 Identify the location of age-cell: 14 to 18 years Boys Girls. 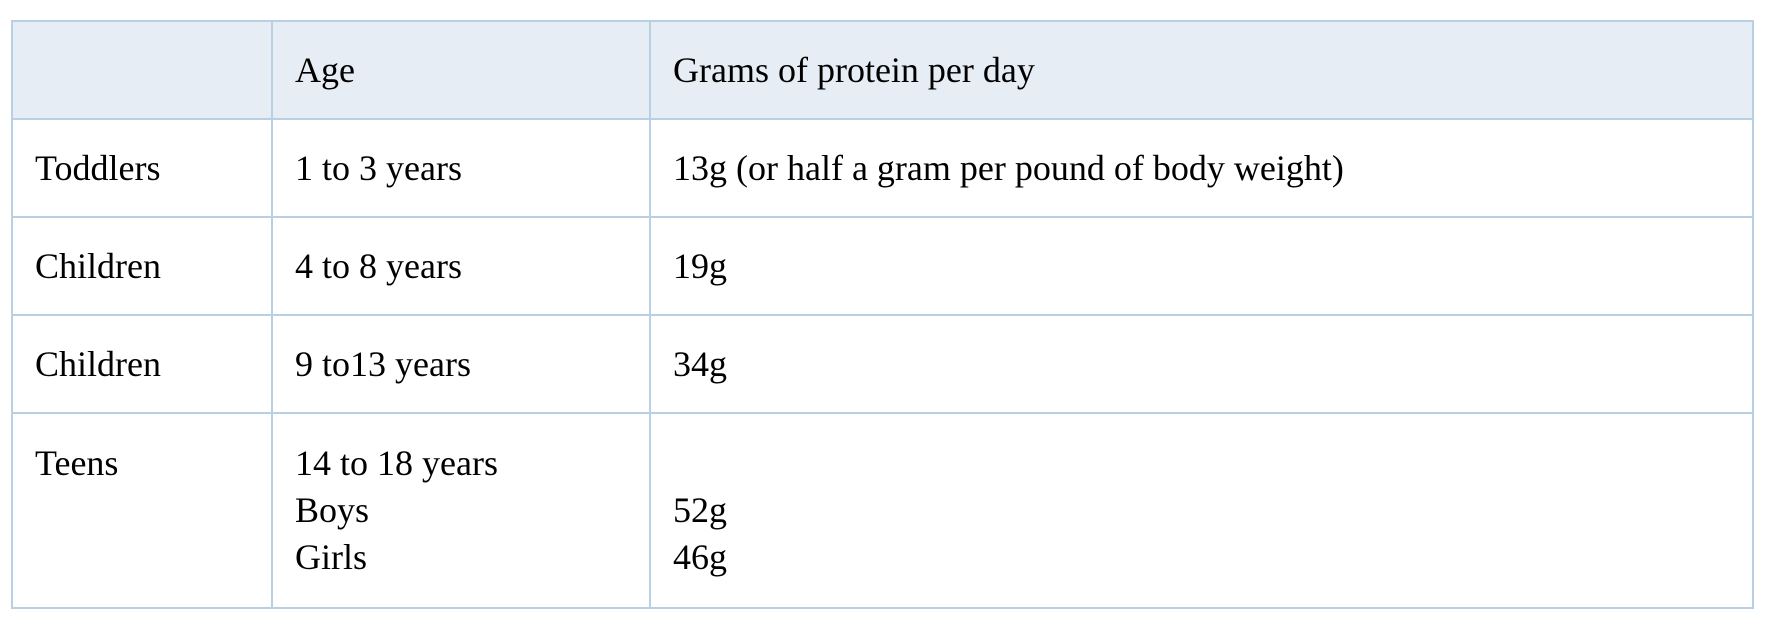
(461, 510).